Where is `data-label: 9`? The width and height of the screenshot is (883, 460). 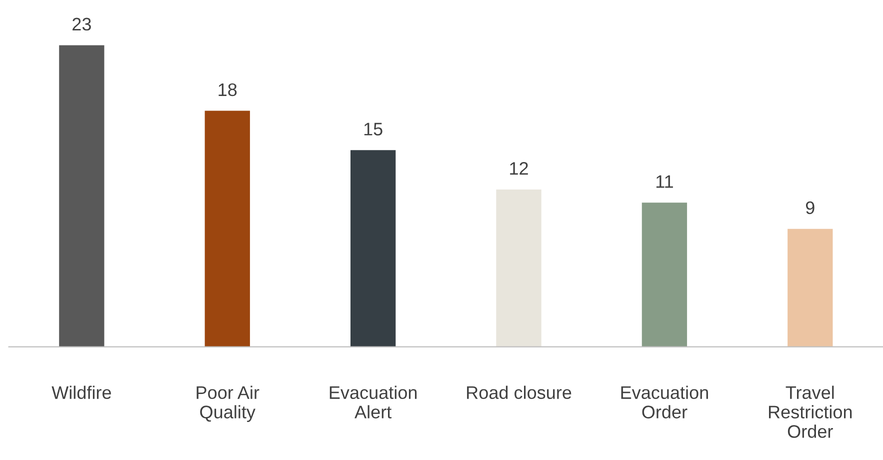 data-label: 9 is located at coordinates (810, 207).